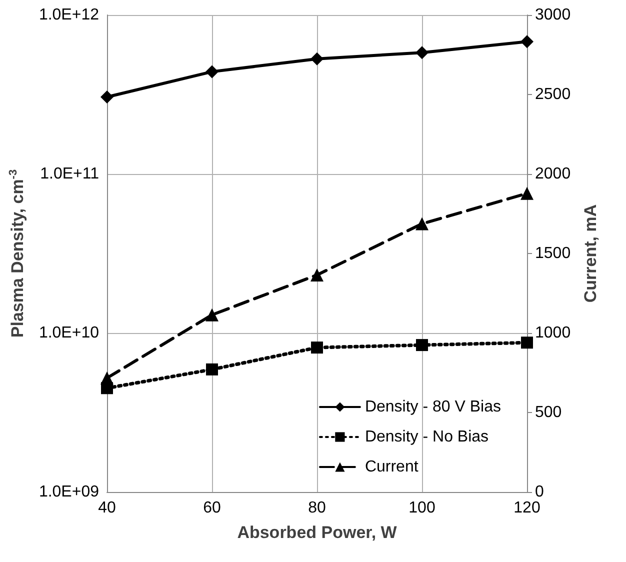 The height and width of the screenshot is (562, 626). I want to click on y2-tick-label: 1500, so click(553, 253).